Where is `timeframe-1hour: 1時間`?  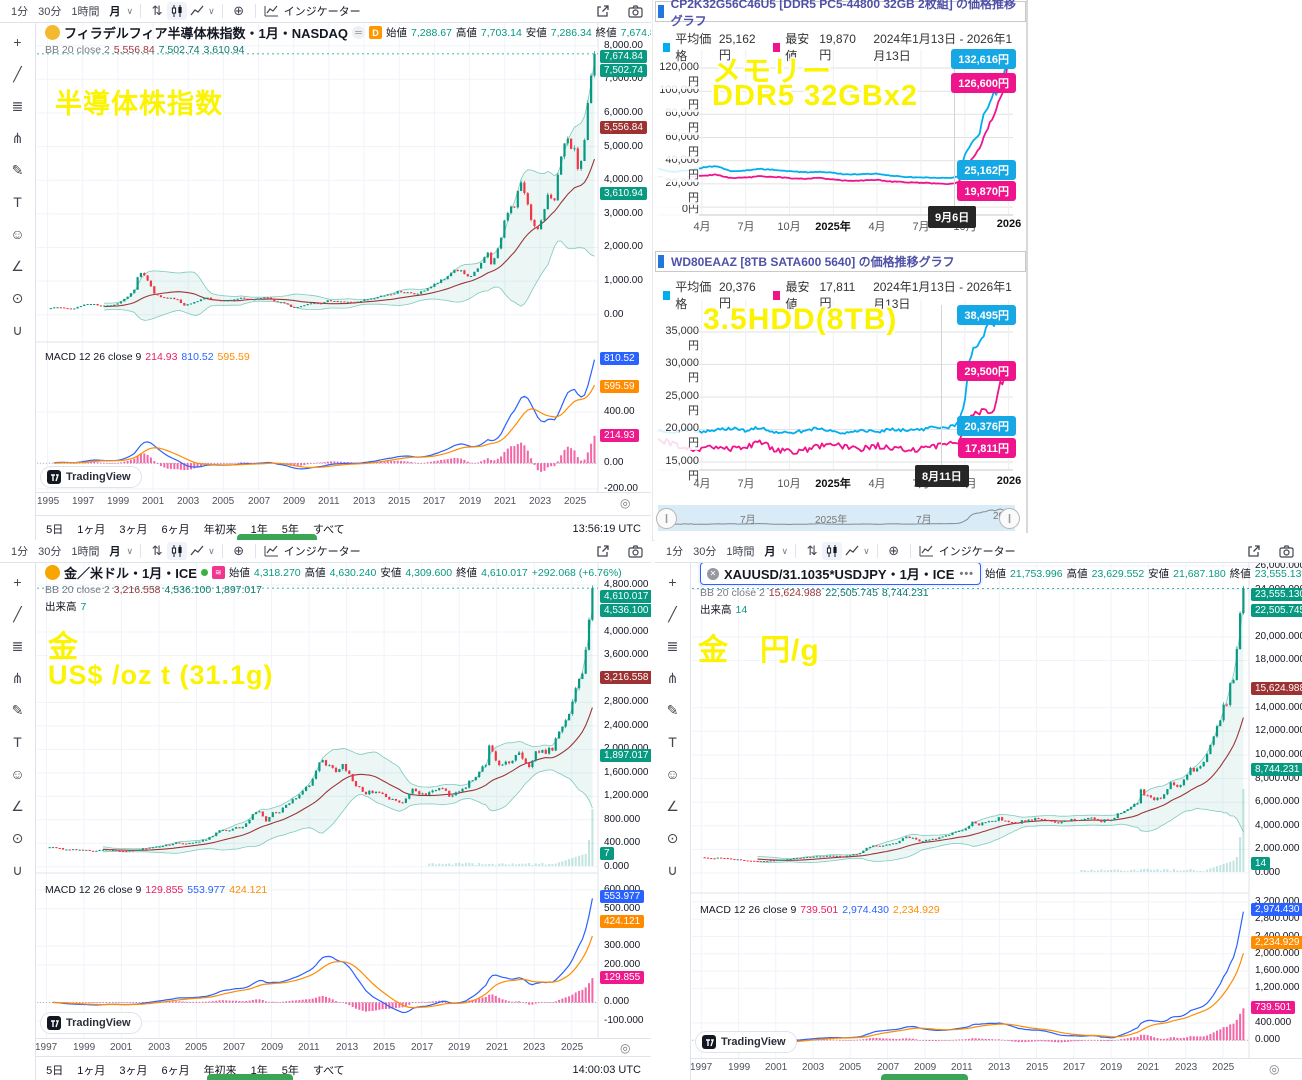
timeframe-1hour: 1時間 is located at coordinates (85, 12).